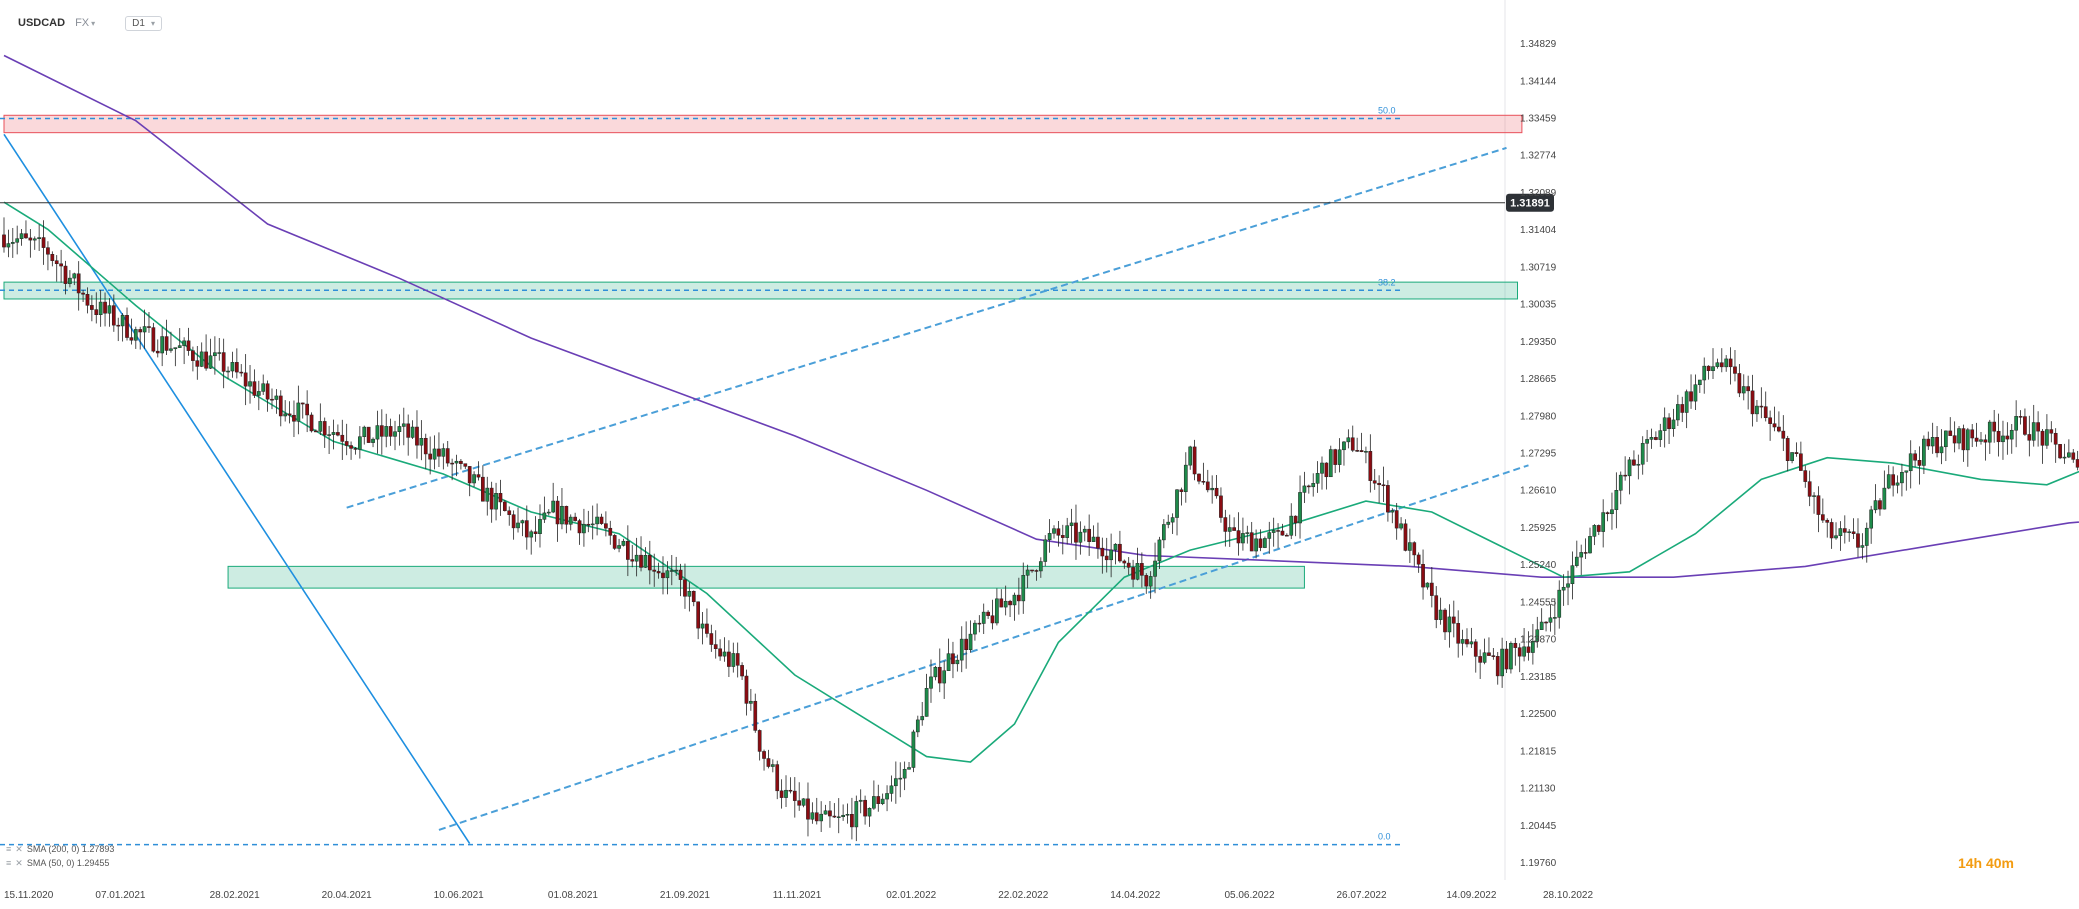 This screenshot has width=2079, height=909. What do you see at coordinates (1568, 895) in the screenshot?
I see `x-tick-label: 28.10.2022` at bounding box center [1568, 895].